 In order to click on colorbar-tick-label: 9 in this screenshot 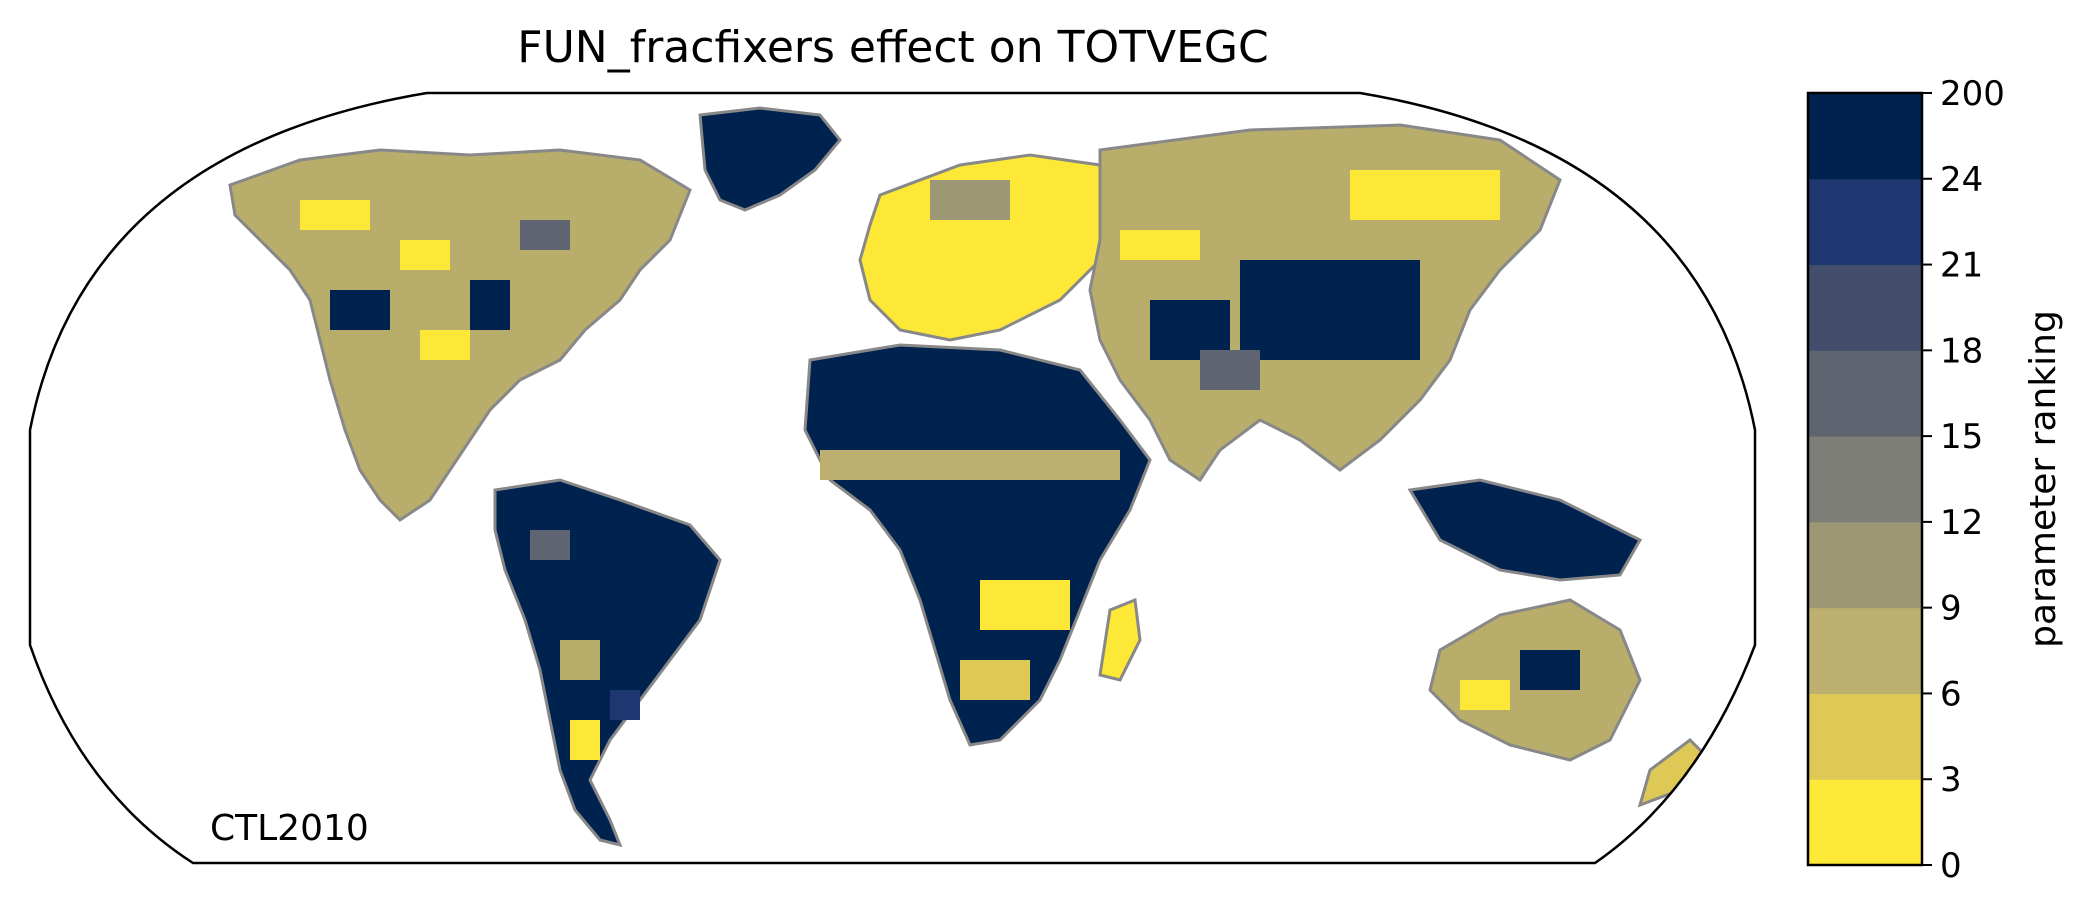, I will do `click(1951, 609)`.